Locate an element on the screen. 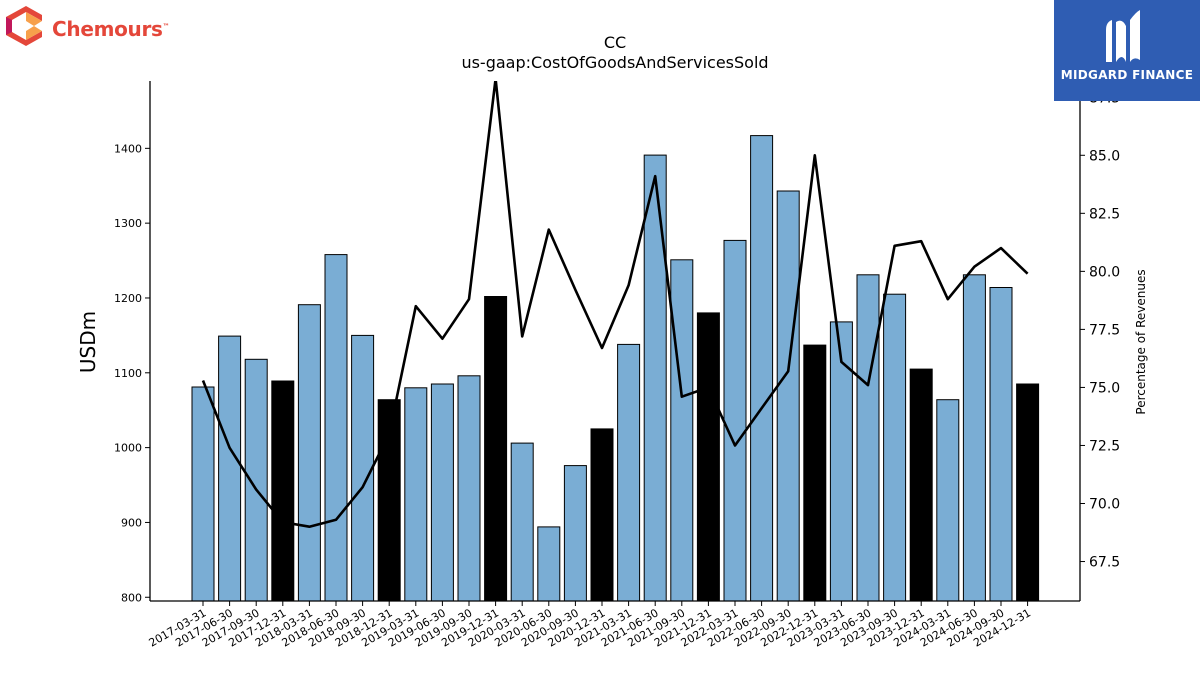 The image size is (1200, 675). chemours-logo-text: Chemours™ is located at coordinates (111, 29).